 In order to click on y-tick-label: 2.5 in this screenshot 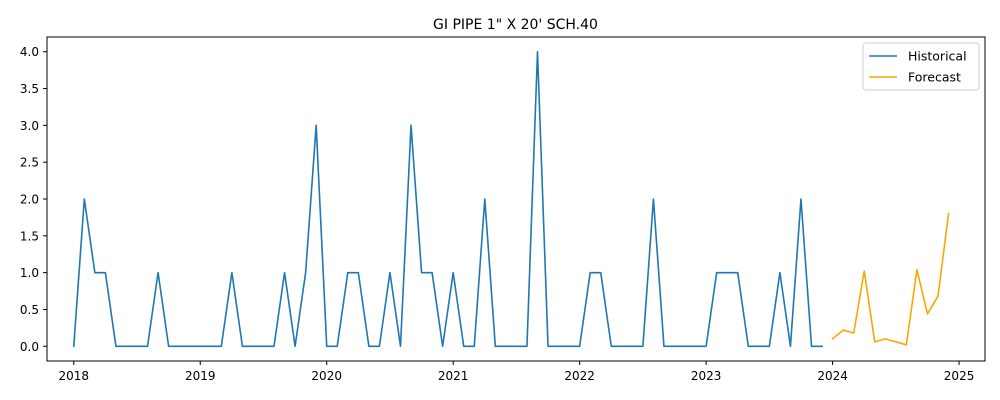, I will do `click(29, 163)`.